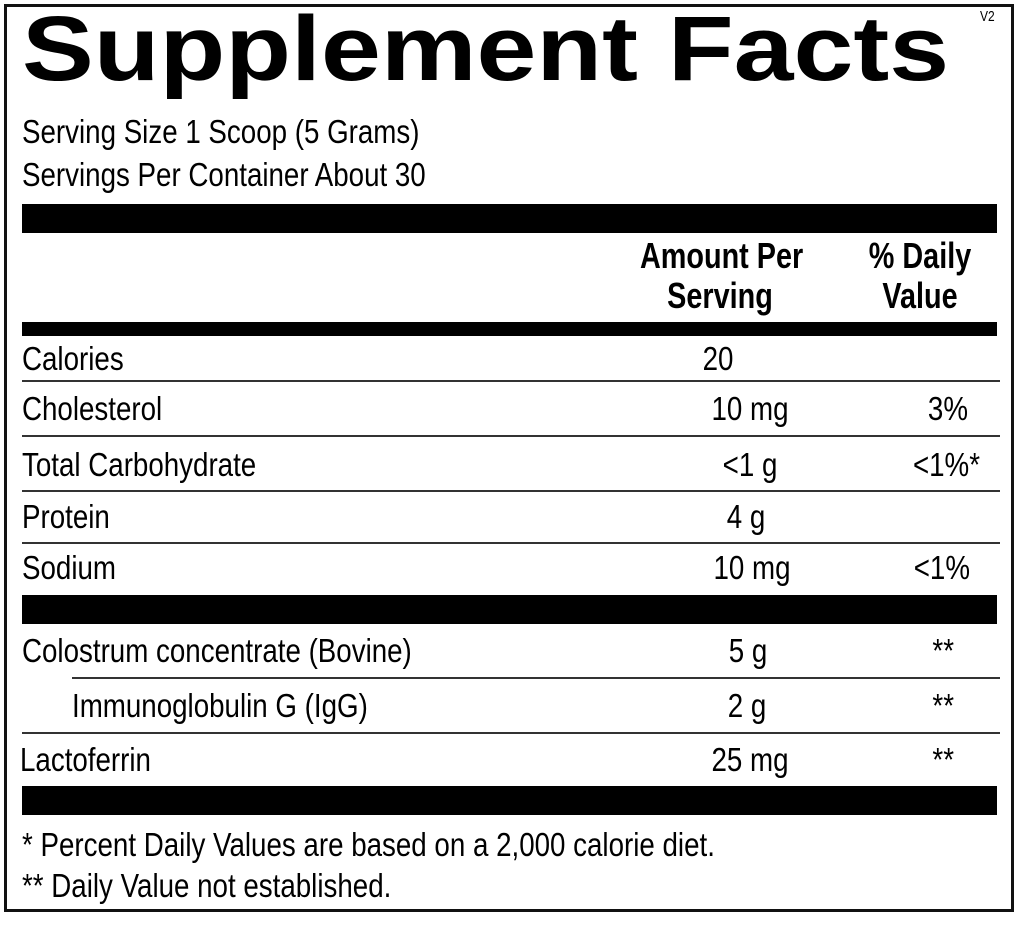  I want to click on nutrient-amount: <1 g, so click(750, 464).